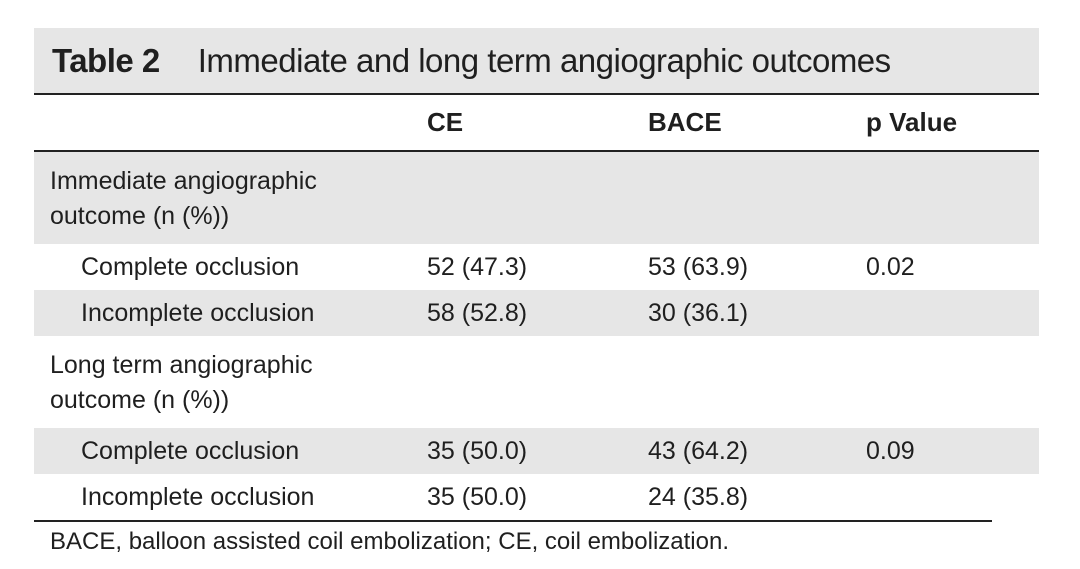 This screenshot has width=1080, height=569. What do you see at coordinates (536, 313) in the screenshot?
I see `table-row: Incomplete occlusion 58 (52.8) 30 (36.1)` at bounding box center [536, 313].